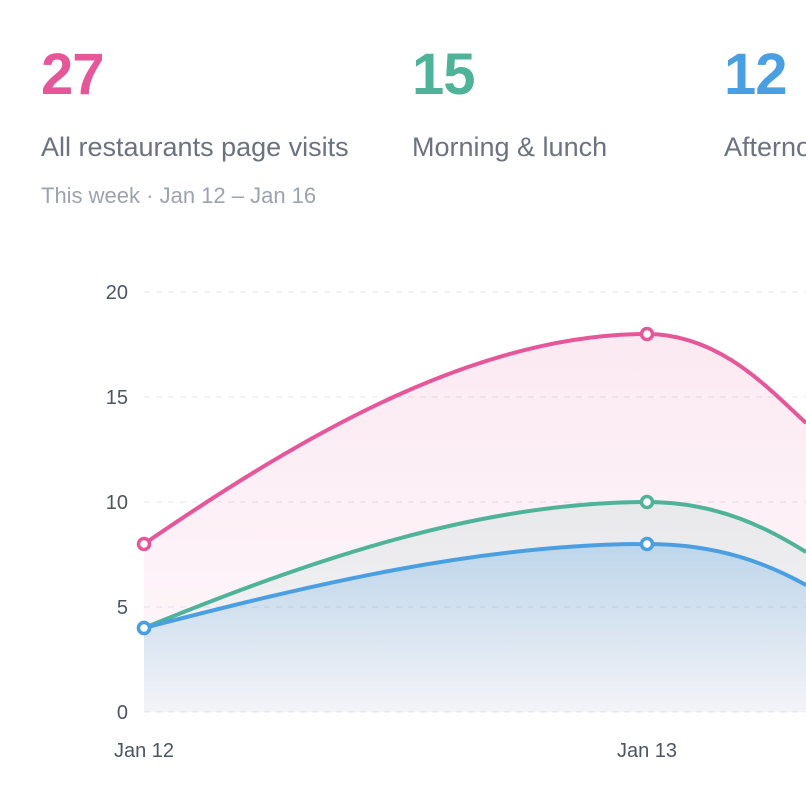  I want to click on stat-label: All restaurants page visits, so click(195, 147).